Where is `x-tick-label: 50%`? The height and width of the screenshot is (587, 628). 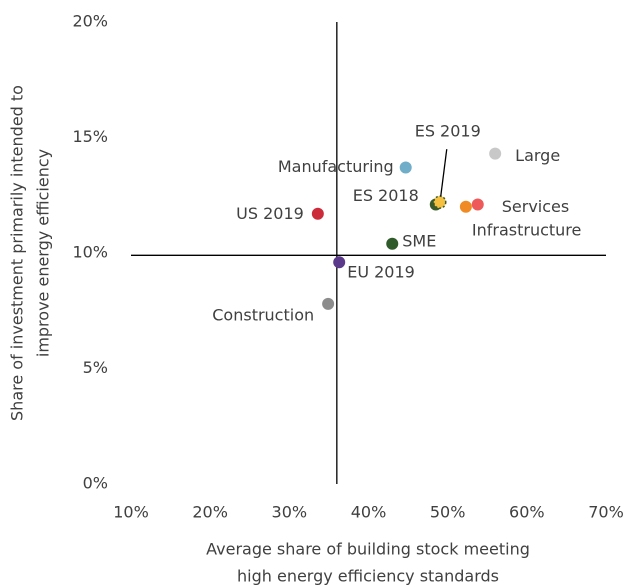 x-tick-label: 50% is located at coordinates (448, 512).